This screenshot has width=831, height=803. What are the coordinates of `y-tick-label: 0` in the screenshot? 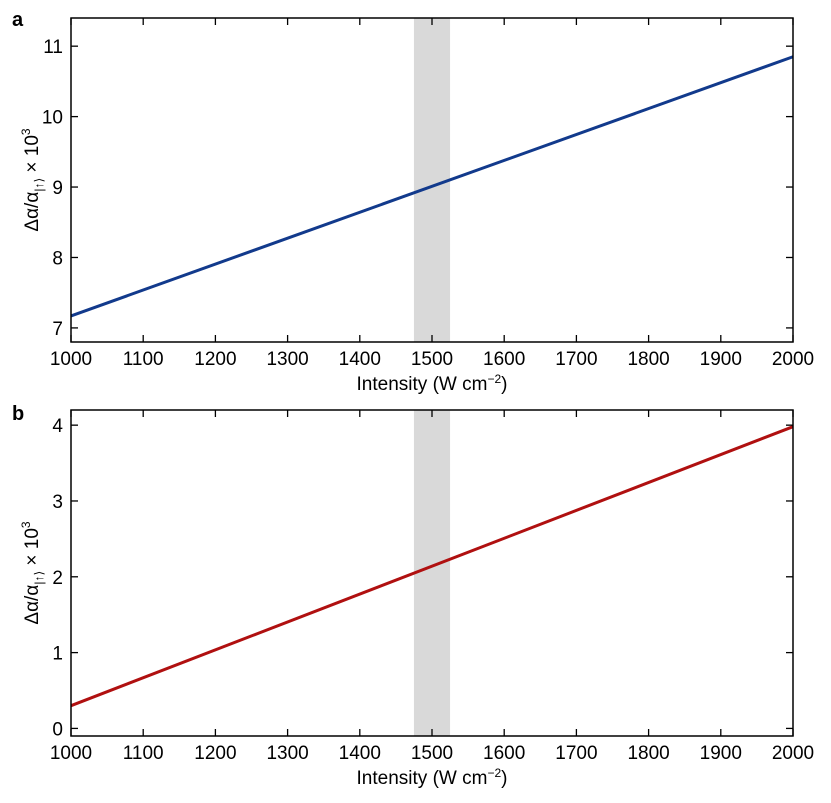 It's located at (57, 729).